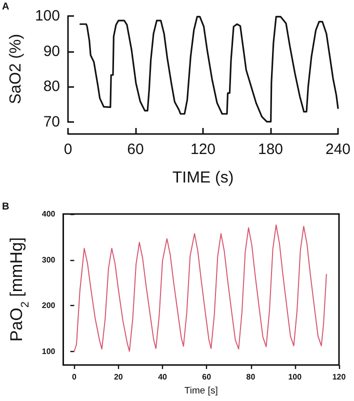 The height and width of the screenshot is (401, 354). What do you see at coordinates (338, 149) in the screenshot?
I see `x-tick-label: 240` at bounding box center [338, 149].